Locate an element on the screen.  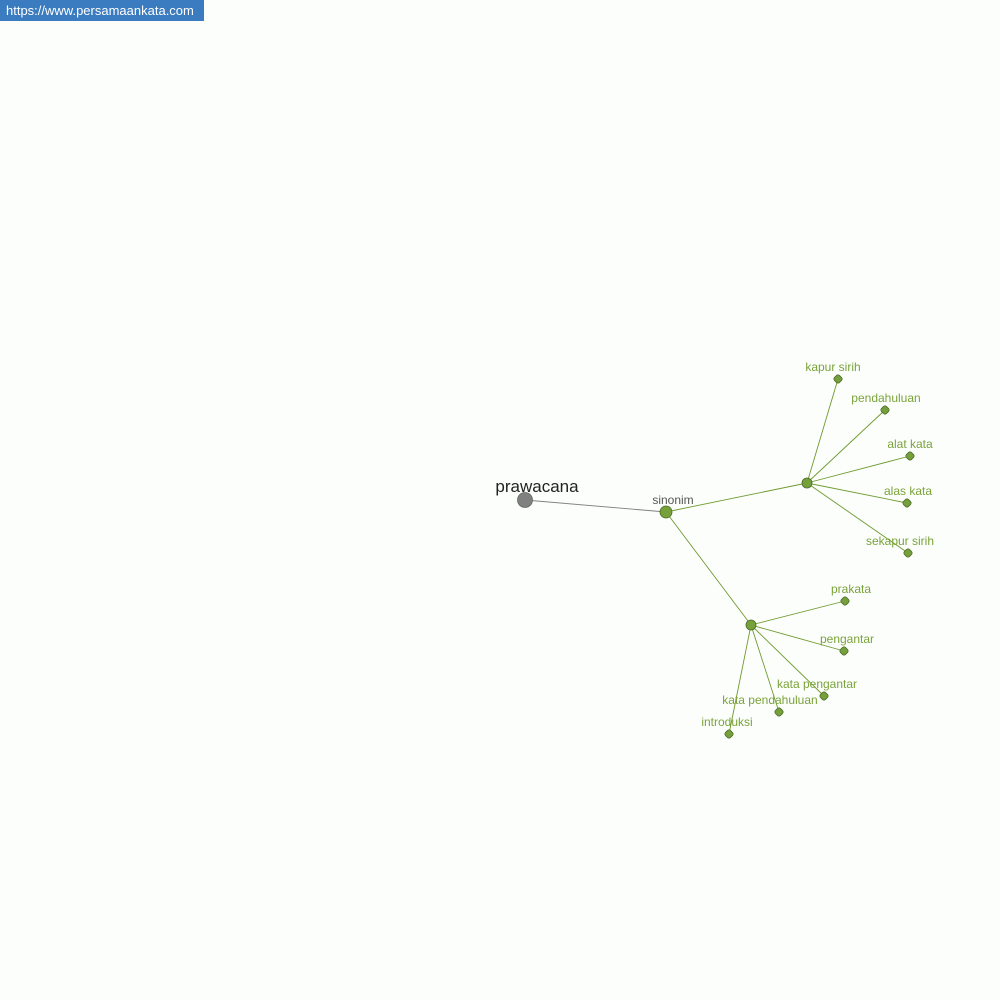
leaf-label: kata pendahuluan is located at coordinates (769, 700).